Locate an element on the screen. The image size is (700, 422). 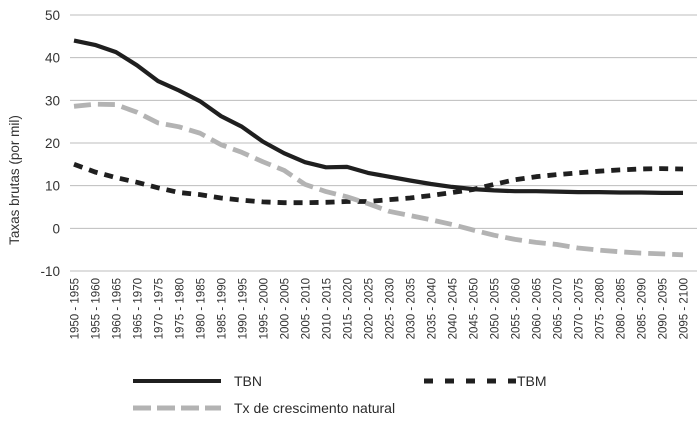
y-tick-label: 50 is located at coordinates (52, 15).